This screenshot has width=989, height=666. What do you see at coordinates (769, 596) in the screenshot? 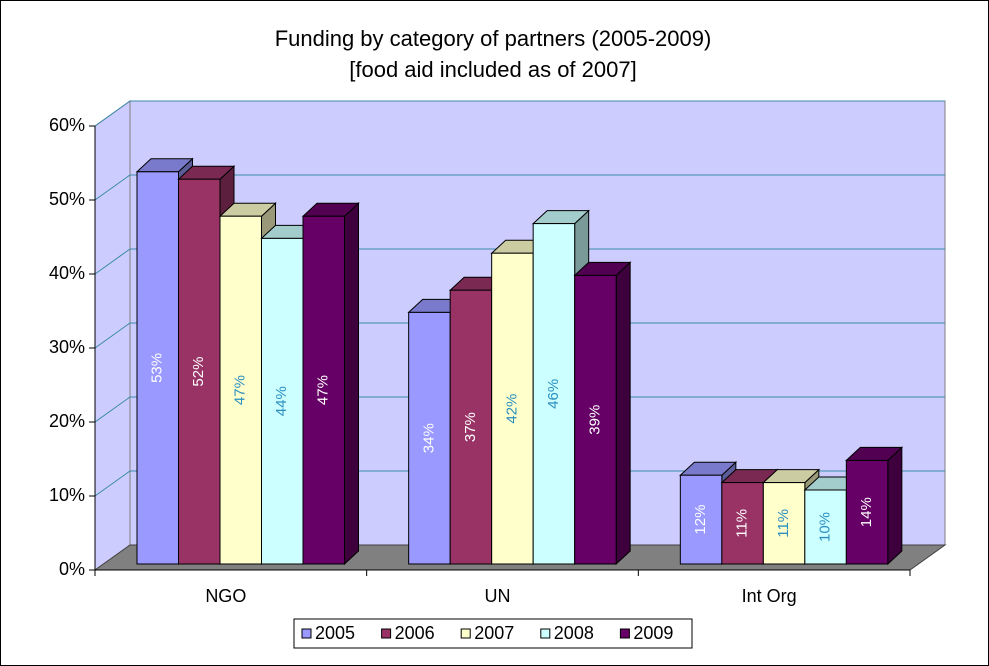
I see `x-tick-label: Int Org` at bounding box center [769, 596].